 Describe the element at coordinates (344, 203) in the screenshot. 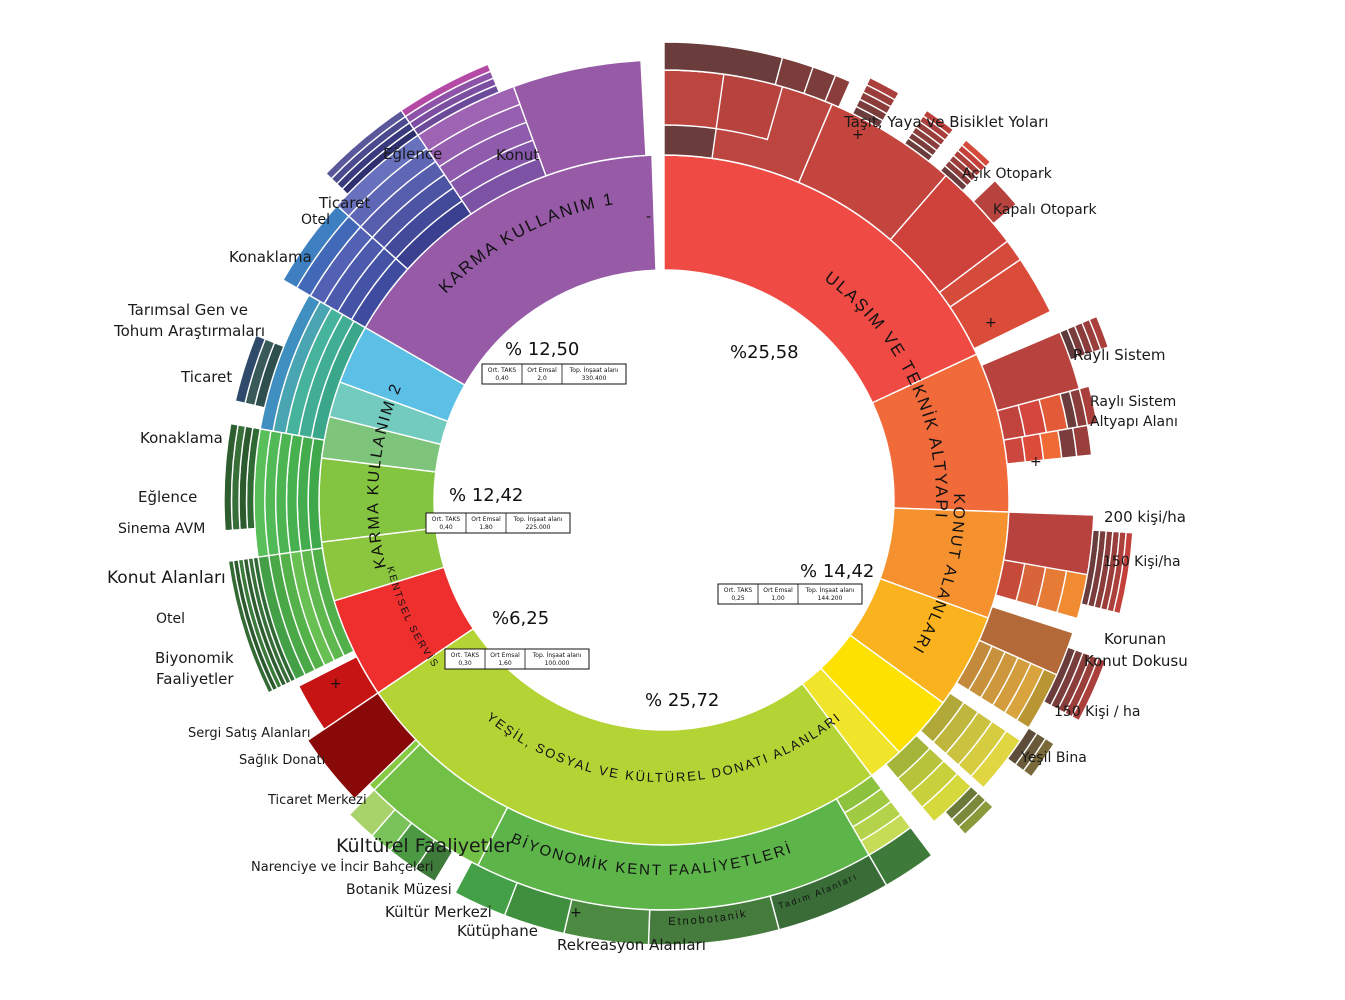

I see `outer-label-ticaret-1: Ticaret` at that location.